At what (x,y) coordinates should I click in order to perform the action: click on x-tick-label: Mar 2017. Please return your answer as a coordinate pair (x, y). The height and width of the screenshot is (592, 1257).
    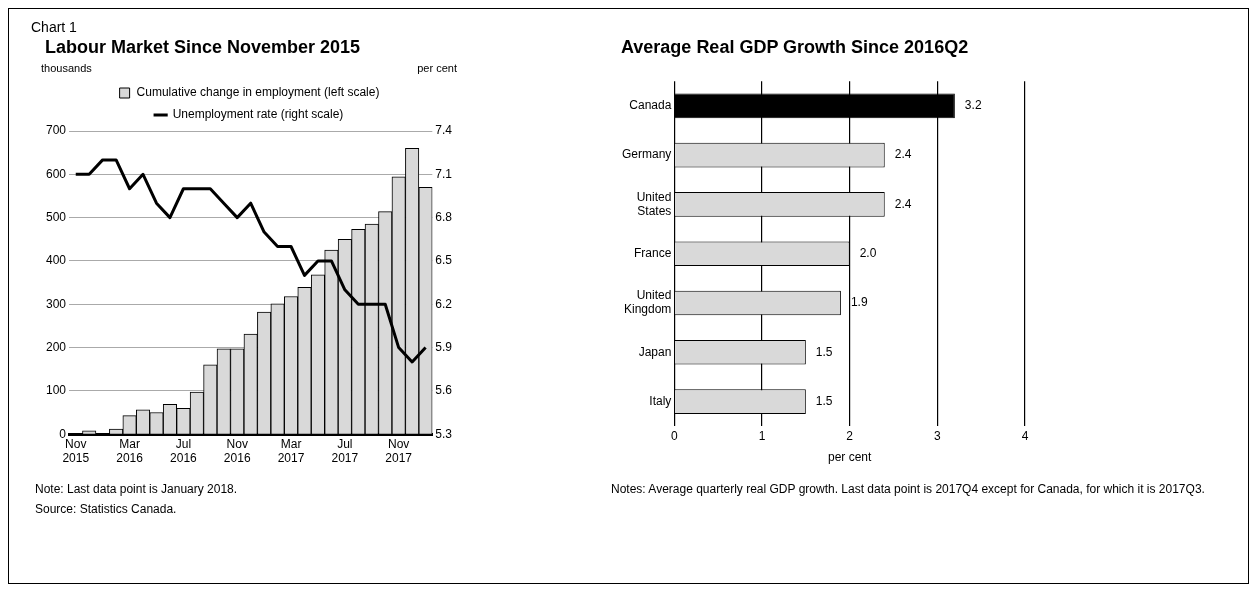
    Looking at the image, I should click on (291, 451).